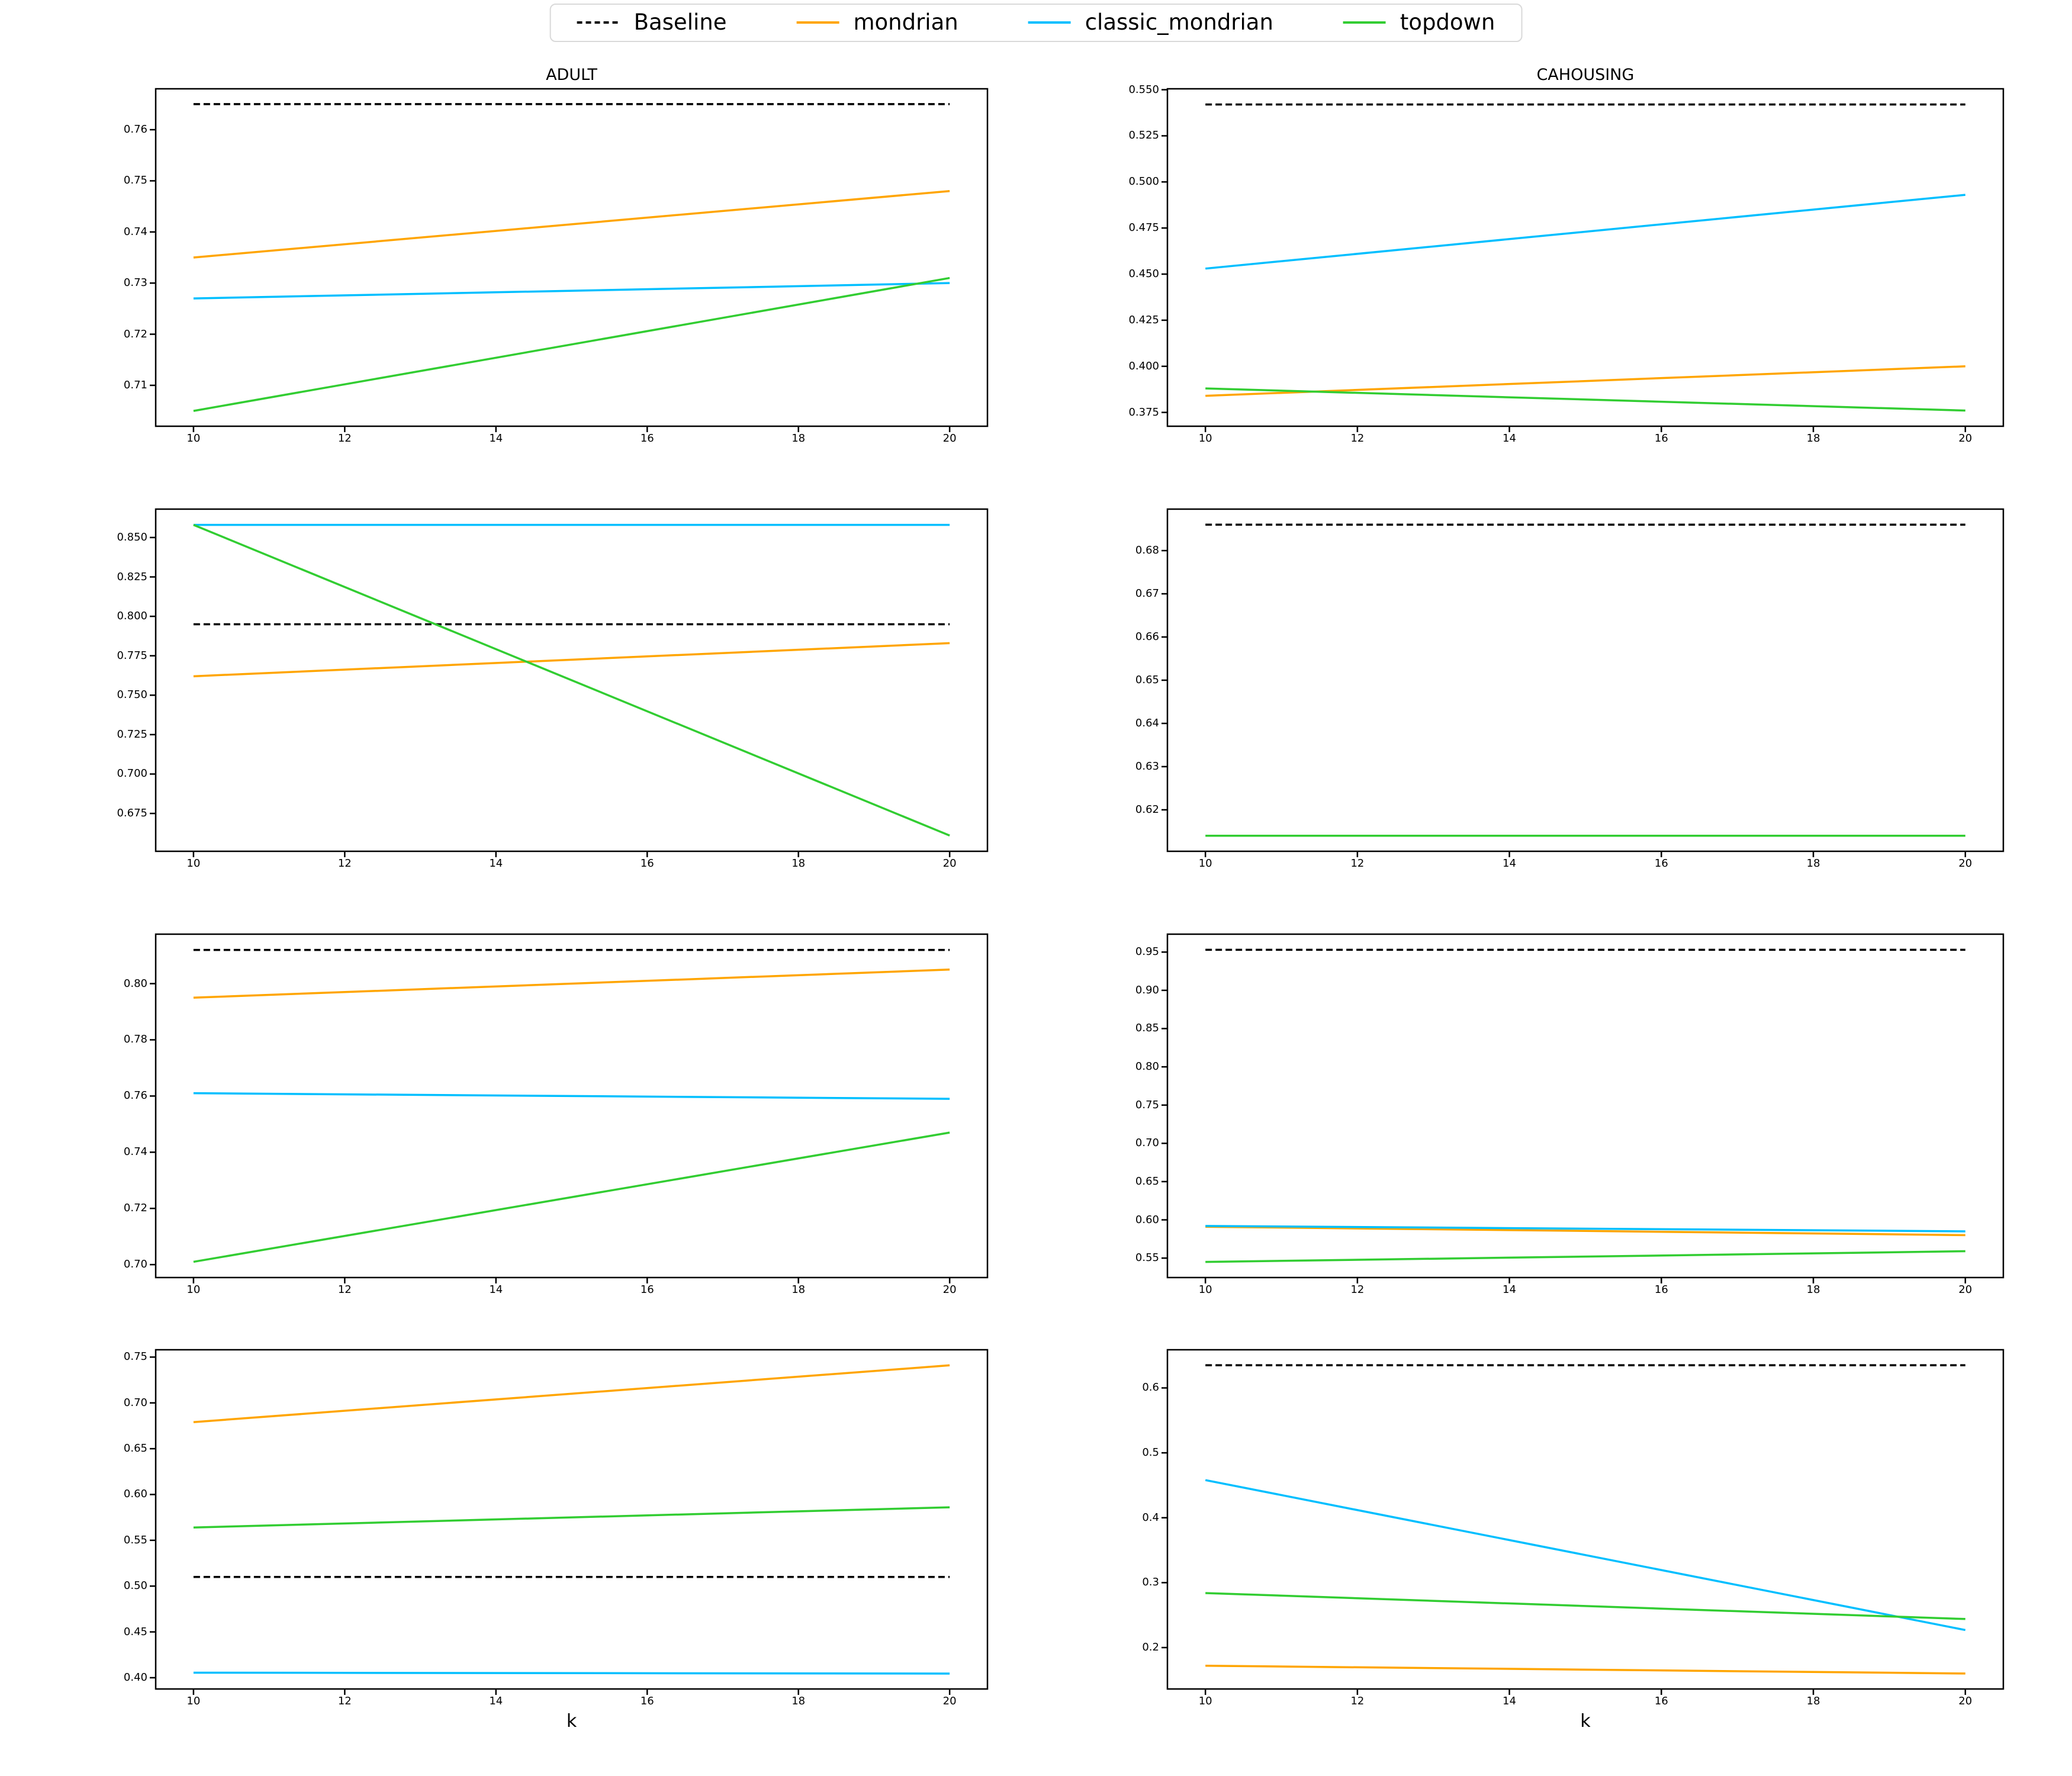  I want to click on legend-item-baseline: Baseline, so click(651, 22).